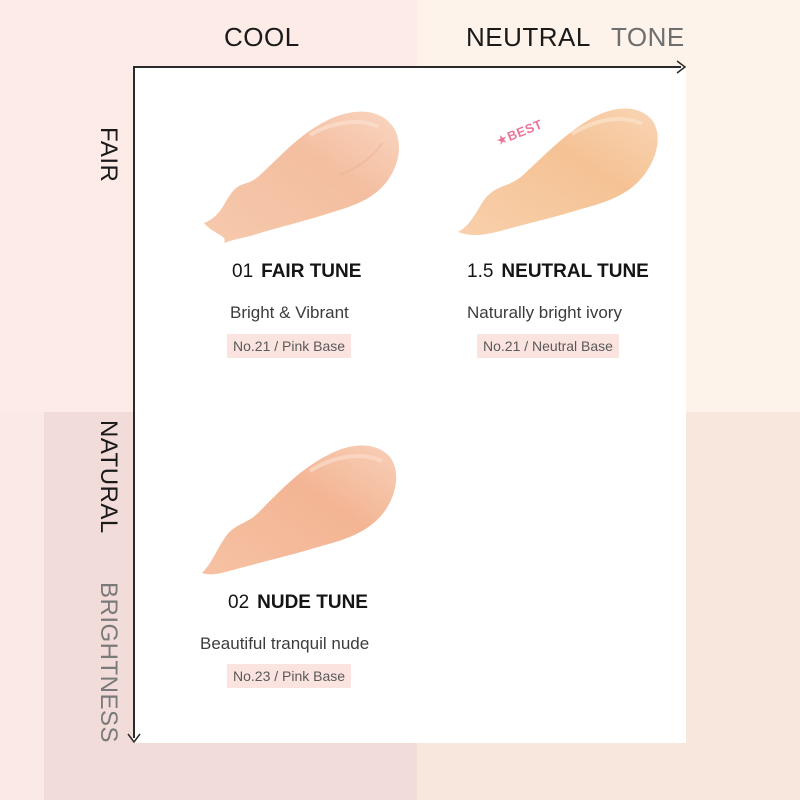 This screenshot has width=800, height=800. Describe the element at coordinates (648, 37) in the screenshot. I see `tone-axis-label: TONE` at that location.